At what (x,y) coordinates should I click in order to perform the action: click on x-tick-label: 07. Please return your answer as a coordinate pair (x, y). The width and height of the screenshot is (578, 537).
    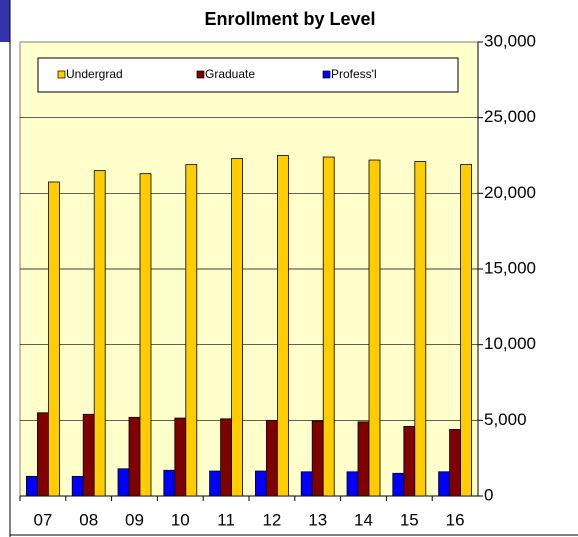
    Looking at the image, I should click on (42, 519).